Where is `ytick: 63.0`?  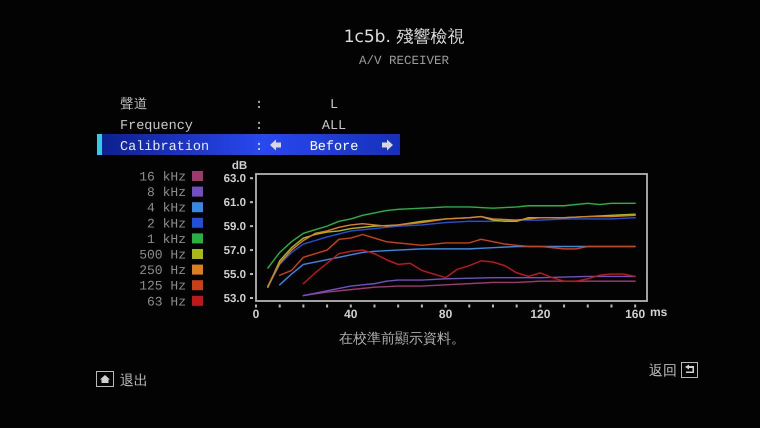 ytick: 63.0 is located at coordinates (235, 179).